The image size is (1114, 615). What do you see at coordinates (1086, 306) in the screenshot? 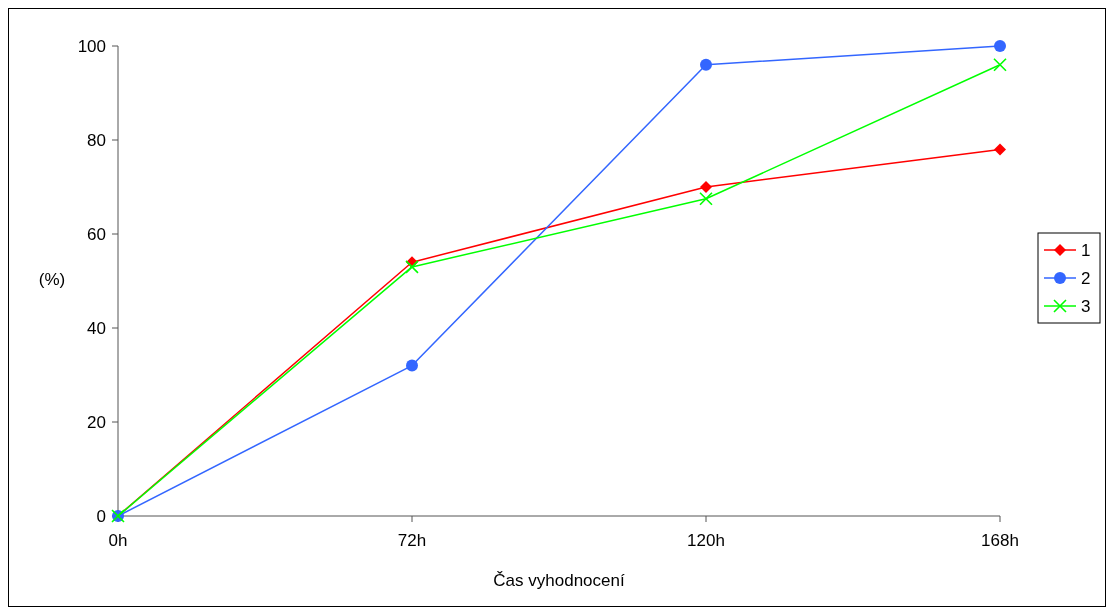
I see `legend-label: 3` at bounding box center [1086, 306].